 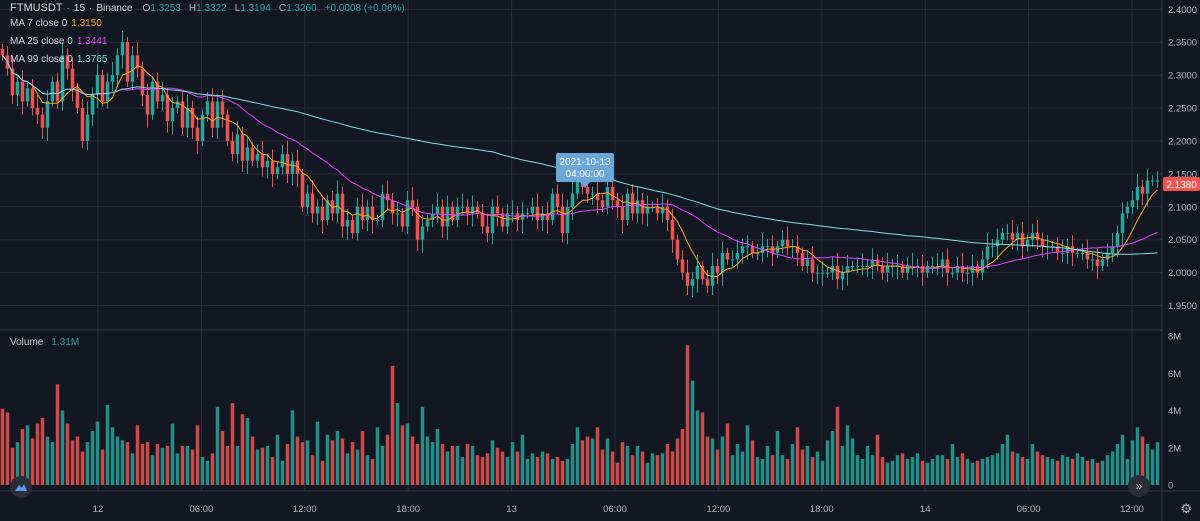 What do you see at coordinates (59, 41) in the screenshot?
I see `ma25-legend: MA 25 close 0 1.3441` at bounding box center [59, 41].